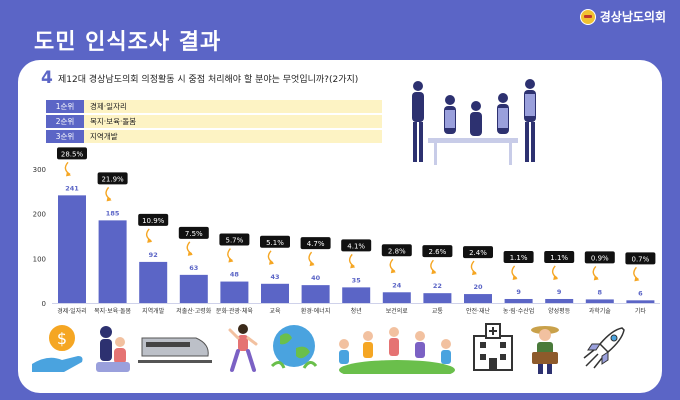 The image size is (680, 400). I want to click on percent-label: 4.1%, so click(356, 246).